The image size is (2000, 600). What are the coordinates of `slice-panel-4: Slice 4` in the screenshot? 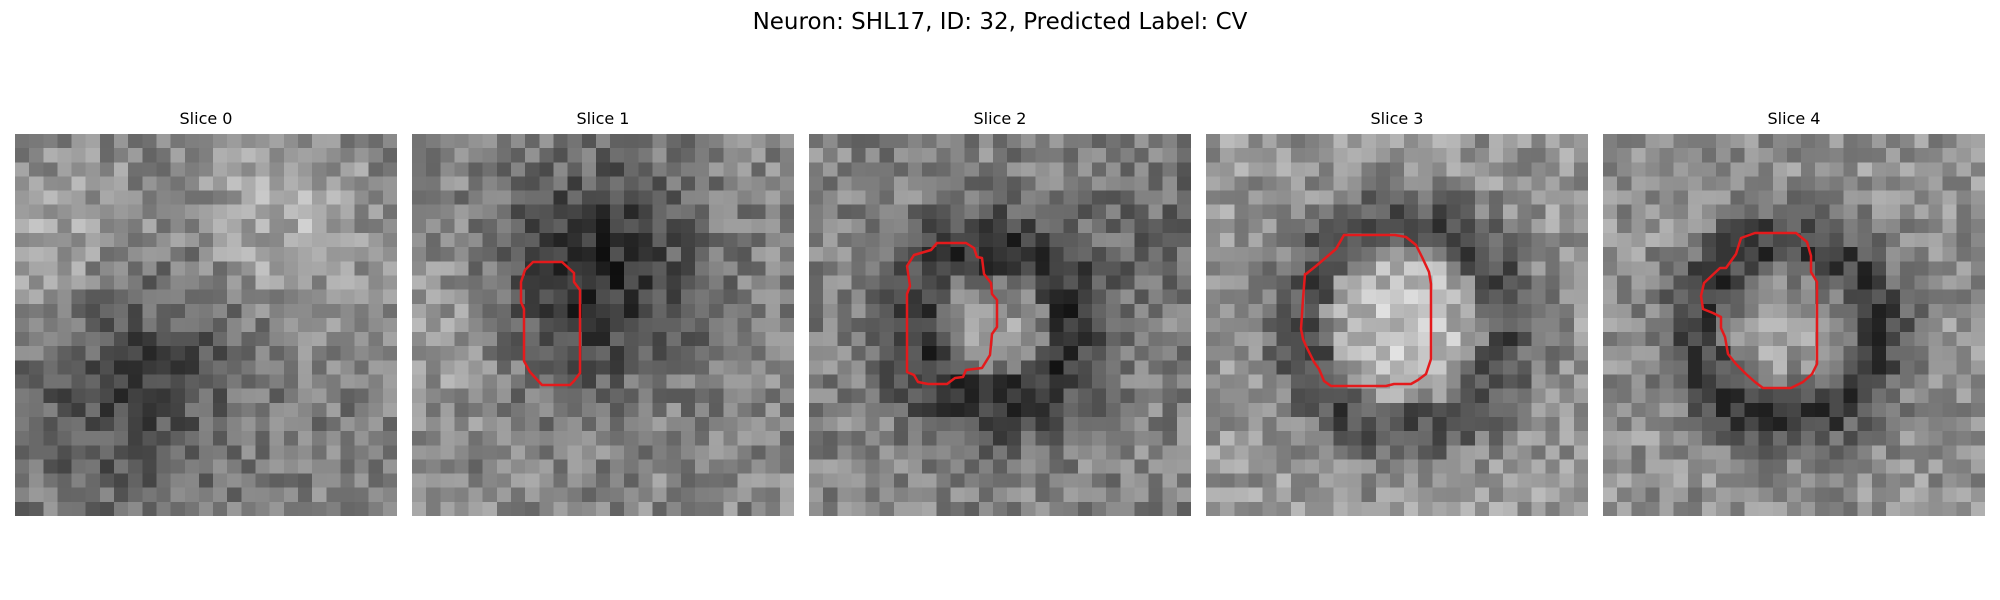 It's located at (1794, 312).